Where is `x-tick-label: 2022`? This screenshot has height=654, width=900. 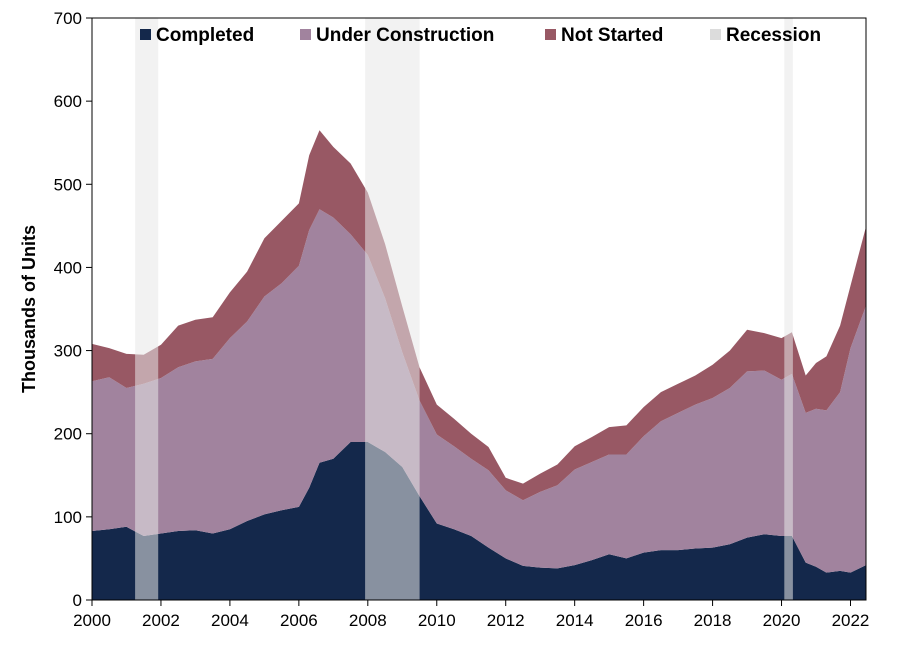
x-tick-label: 2022 is located at coordinates (851, 620).